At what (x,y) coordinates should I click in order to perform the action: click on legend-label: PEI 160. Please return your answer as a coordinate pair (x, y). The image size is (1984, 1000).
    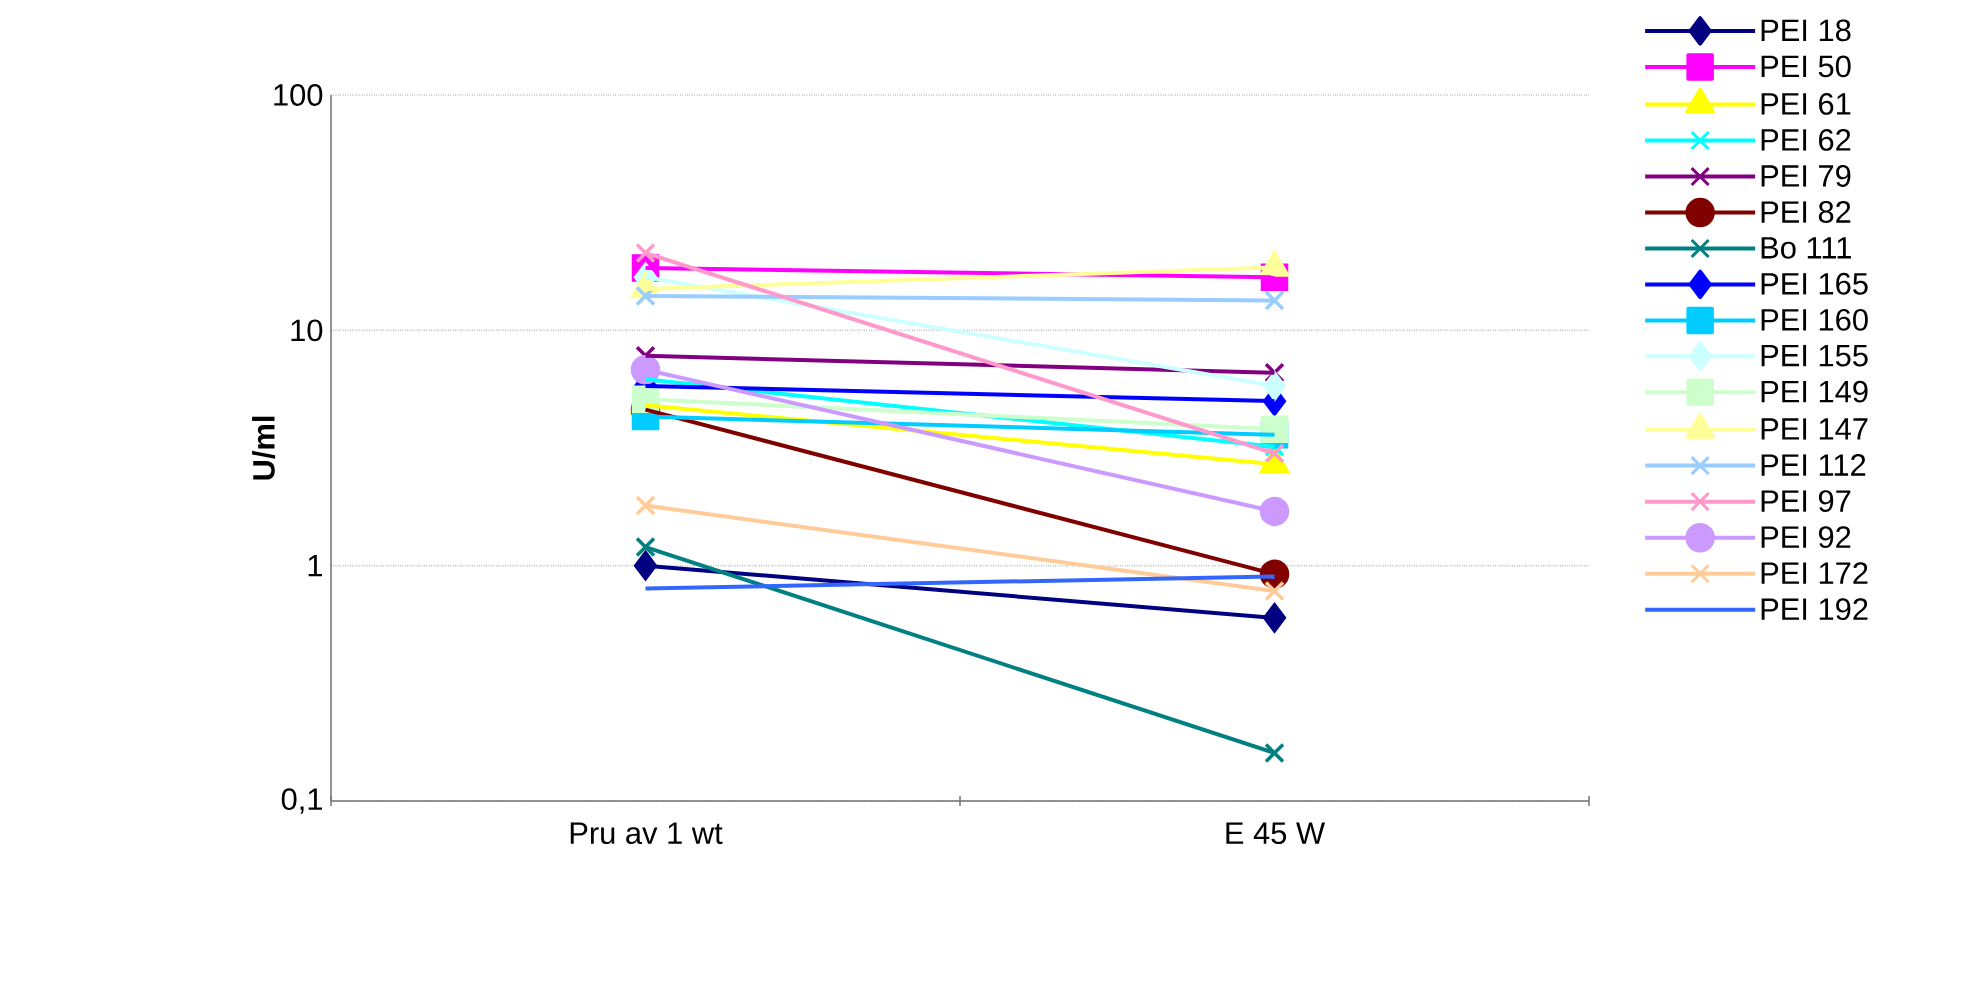
    Looking at the image, I should click on (1814, 319).